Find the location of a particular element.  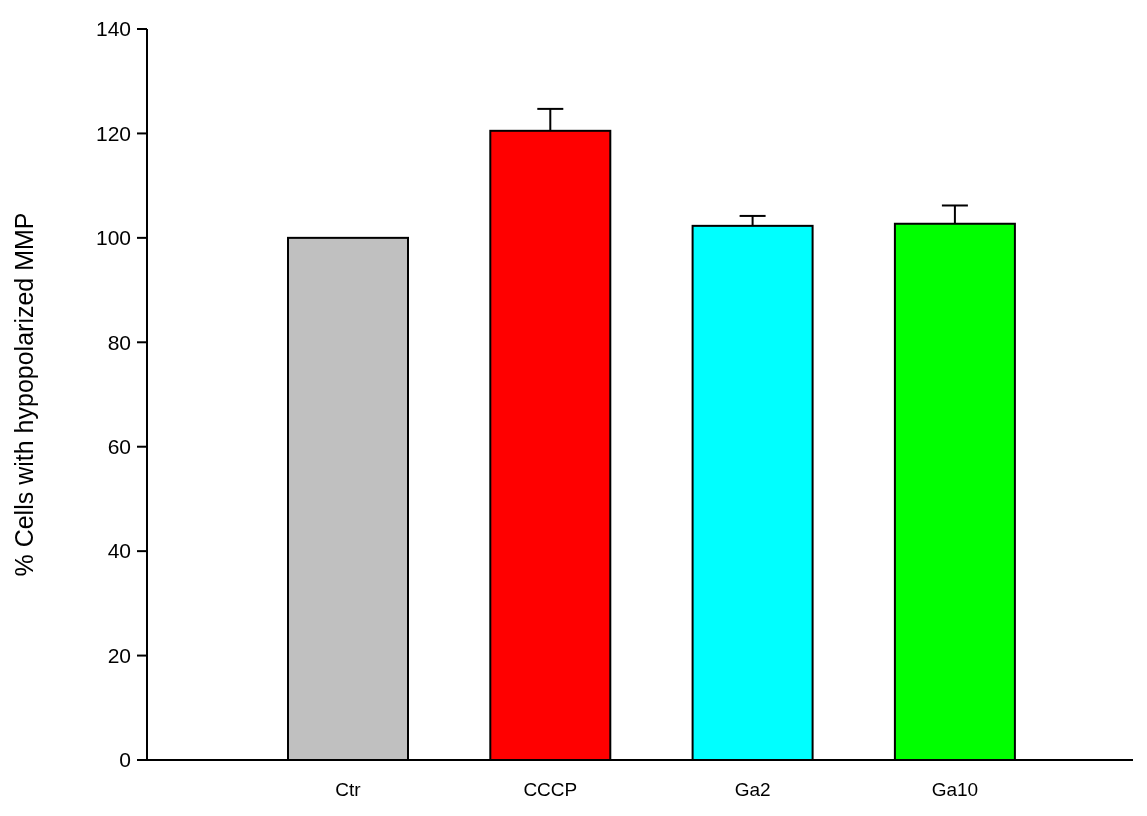

y-tick-label: 100 is located at coordinates (113, 238).